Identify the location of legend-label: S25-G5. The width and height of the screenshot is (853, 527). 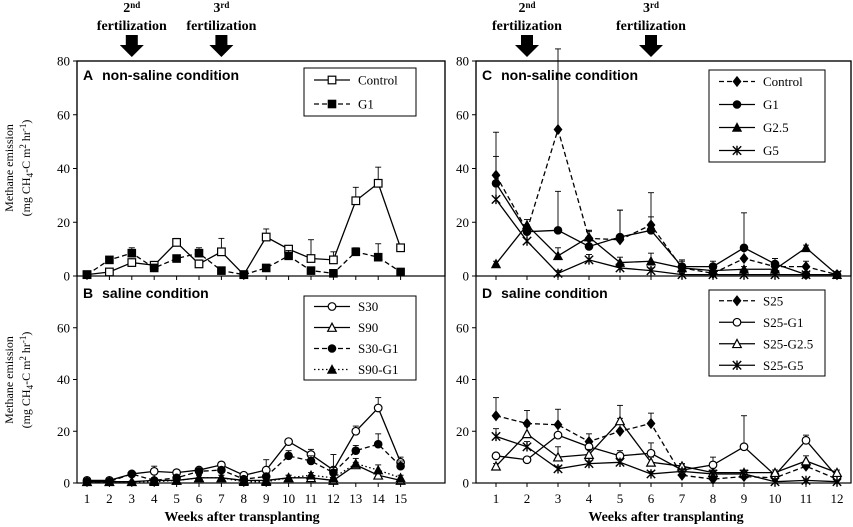
(783, 365).